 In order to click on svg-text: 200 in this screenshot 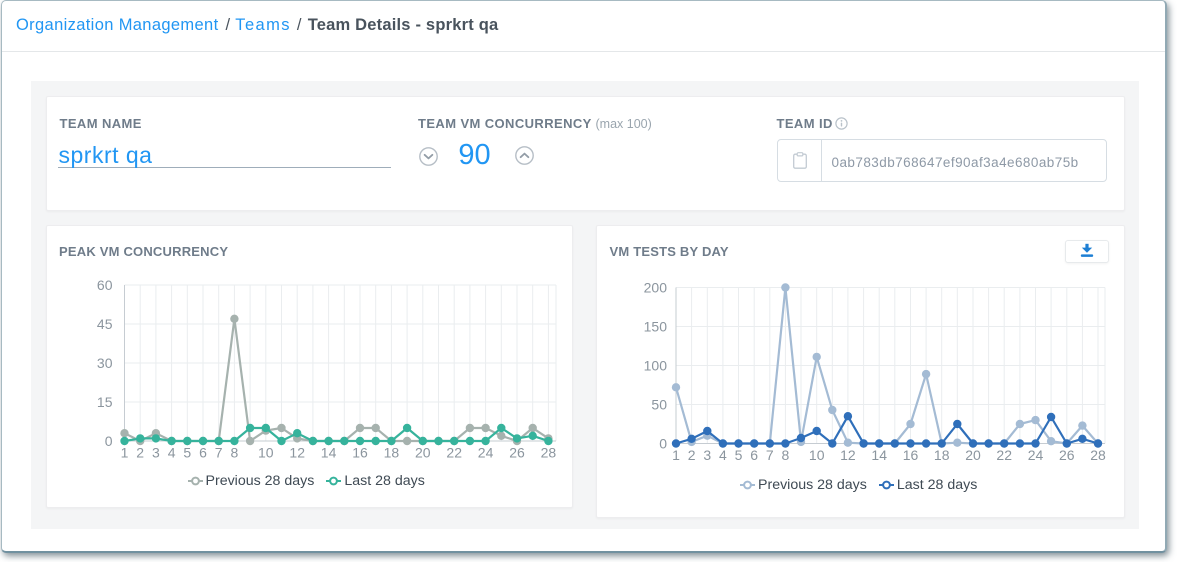, I will do `click(656, 288)`.